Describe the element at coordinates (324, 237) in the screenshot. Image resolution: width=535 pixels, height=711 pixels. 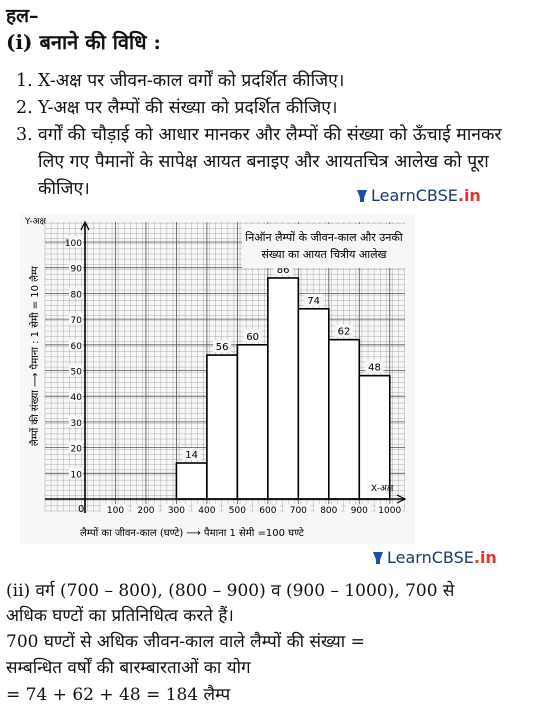
I see `chart-title-line-1: निऑन लैम्पों के जीवन-काल और उनकी` at that location.